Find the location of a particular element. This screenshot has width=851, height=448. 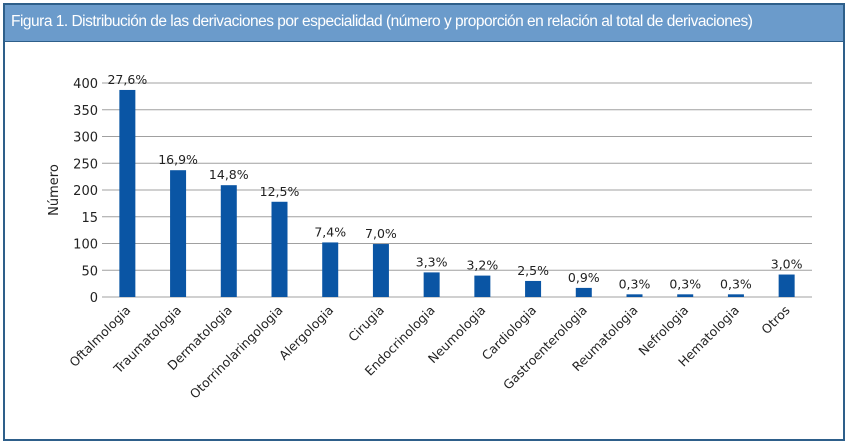

data-label: 7,4% is located at coordinates (330, 231).